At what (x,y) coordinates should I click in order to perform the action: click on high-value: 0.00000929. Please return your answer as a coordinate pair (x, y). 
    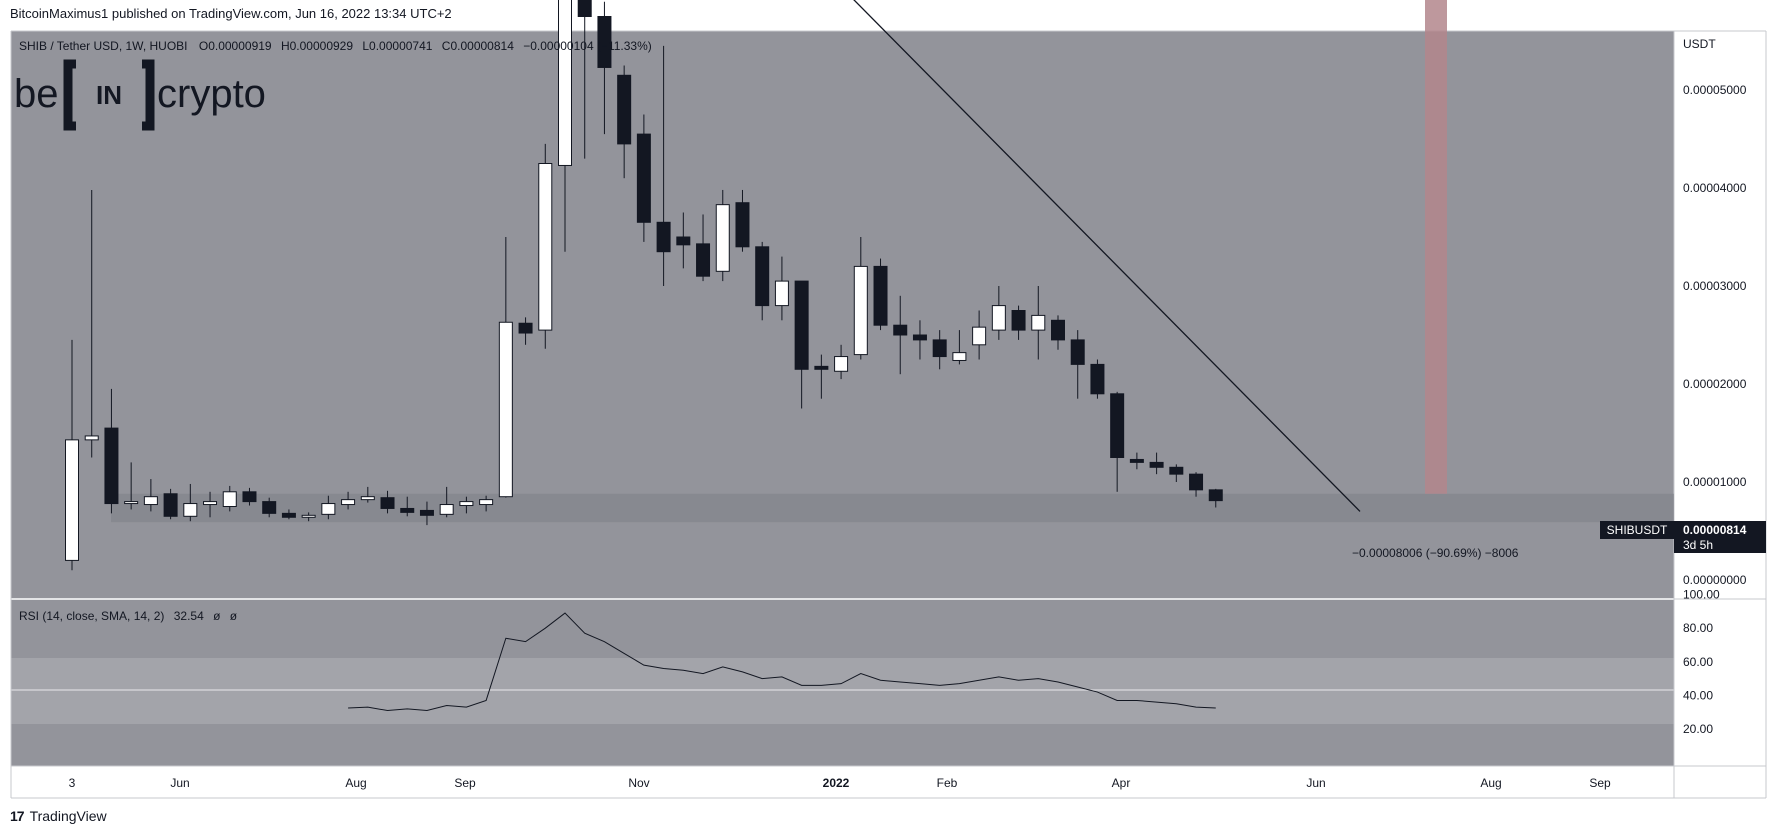
    Looking at the image, I should click on (322, 46).